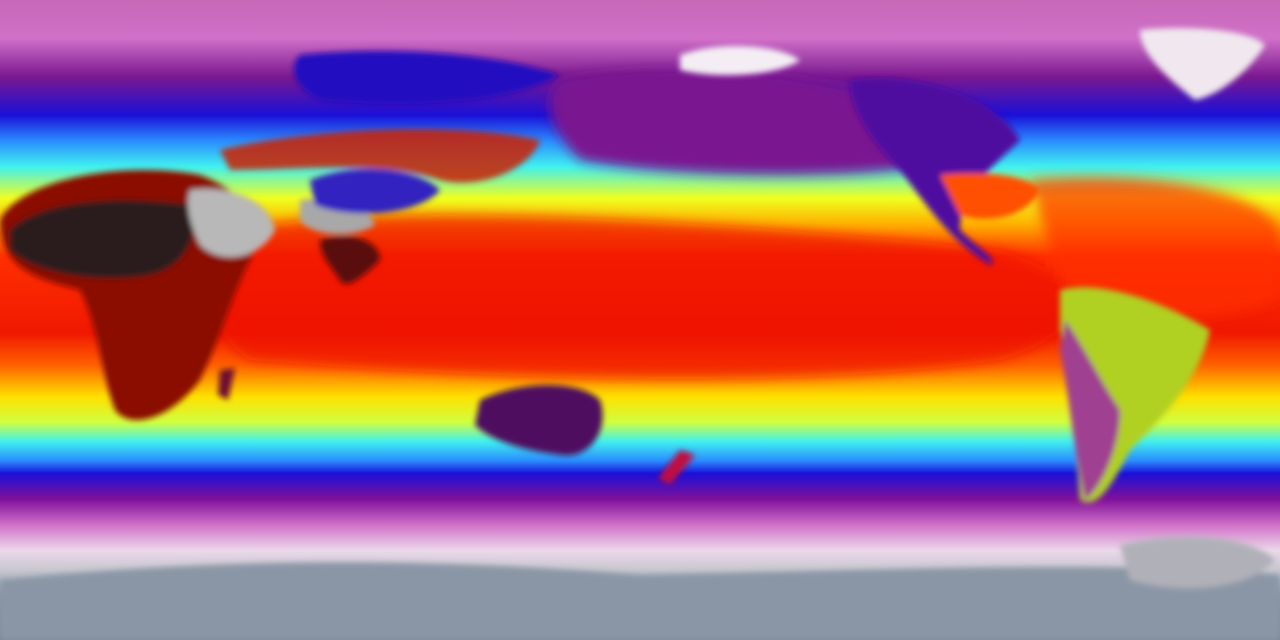  I want to click on arabia-desert, so click(231, 223).